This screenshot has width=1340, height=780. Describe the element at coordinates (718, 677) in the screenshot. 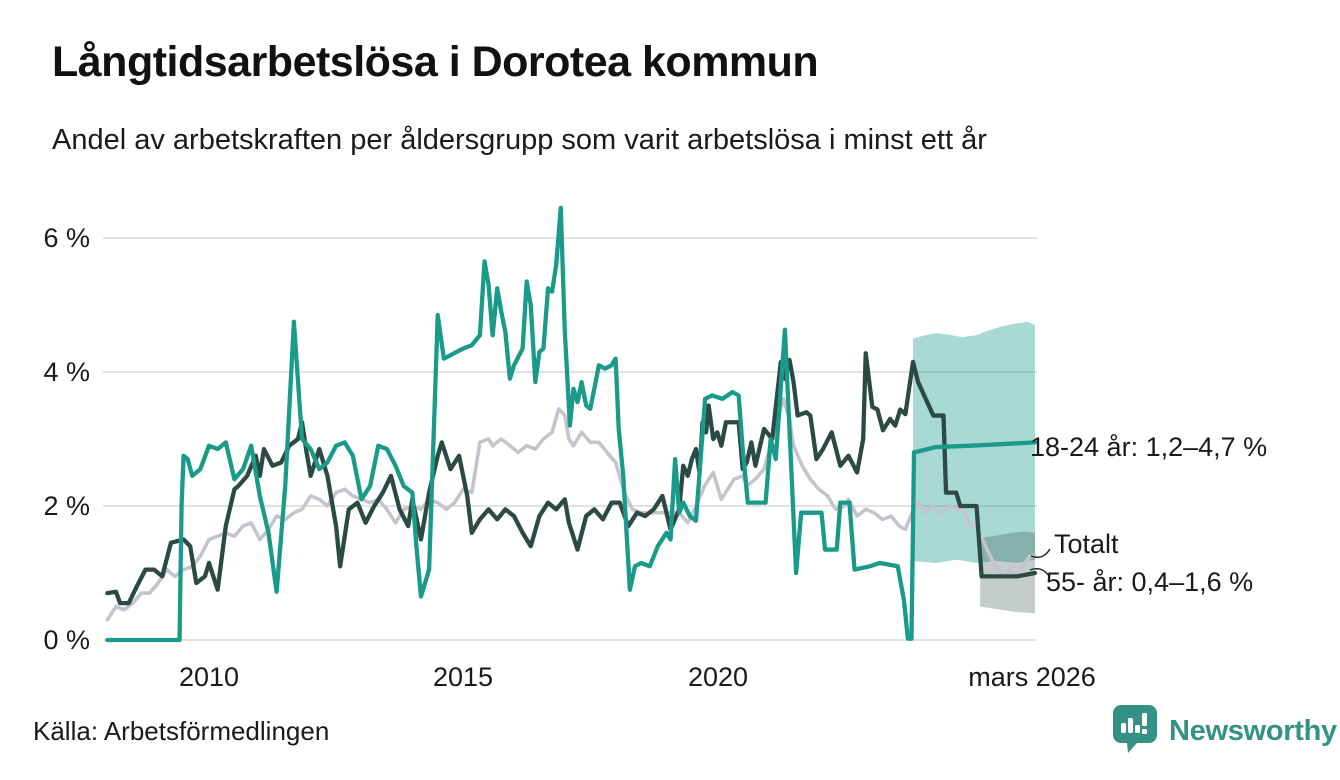

I see `x-axis-tick-2020: 2020` at that location.